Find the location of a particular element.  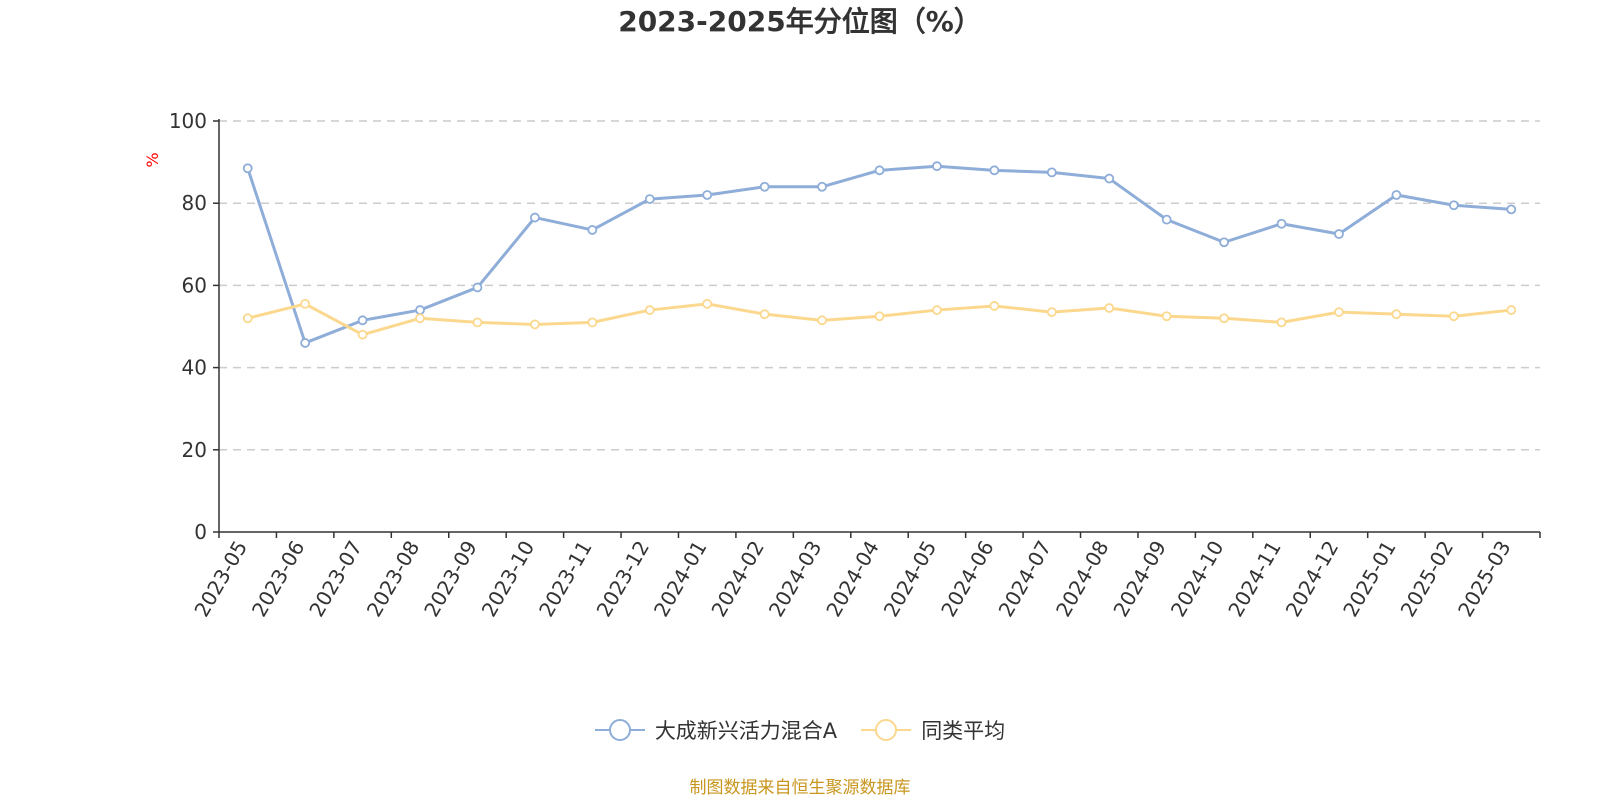

x-tick-label-2025-01: 2025-01 is located at coordinates (1369, 579).